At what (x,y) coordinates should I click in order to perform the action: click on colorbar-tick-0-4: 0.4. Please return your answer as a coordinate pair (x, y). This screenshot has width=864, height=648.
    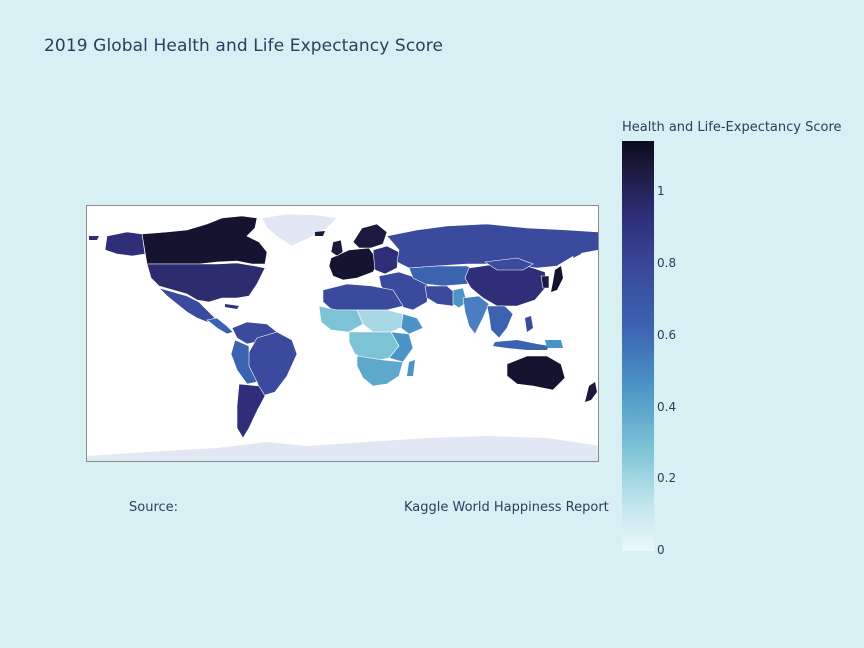
    Looking at the image, I should click on (667, 407).